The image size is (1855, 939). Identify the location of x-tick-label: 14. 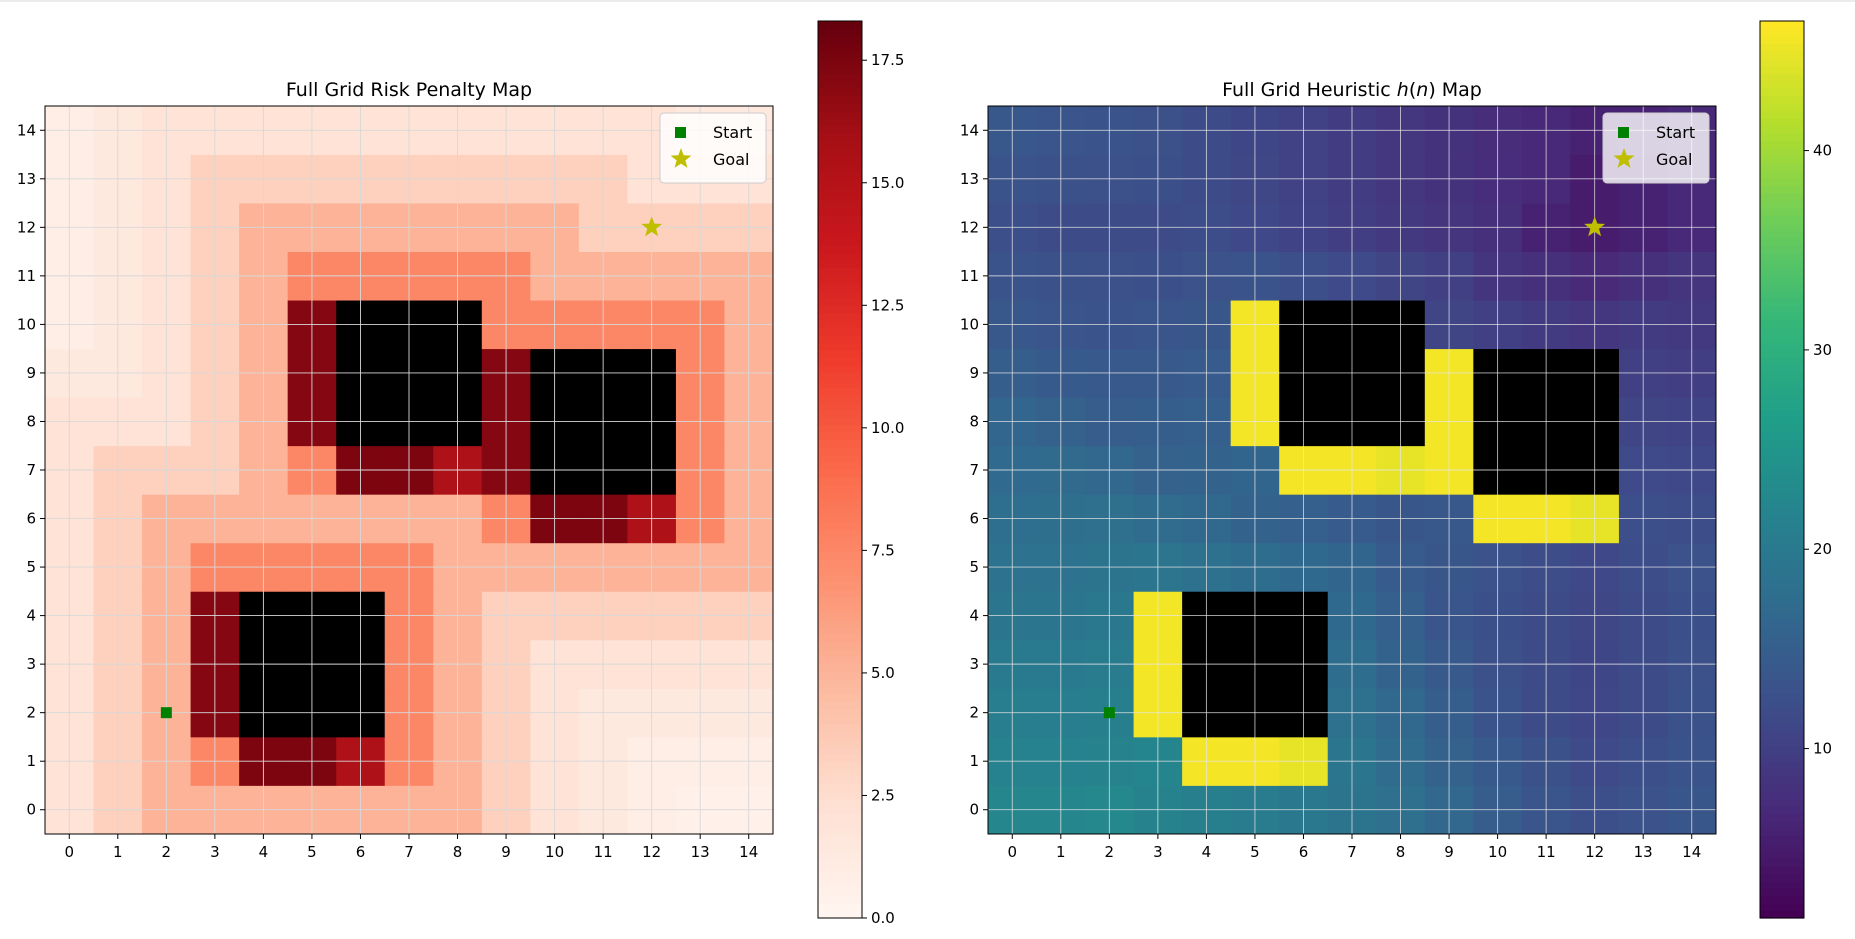
(748, 852).